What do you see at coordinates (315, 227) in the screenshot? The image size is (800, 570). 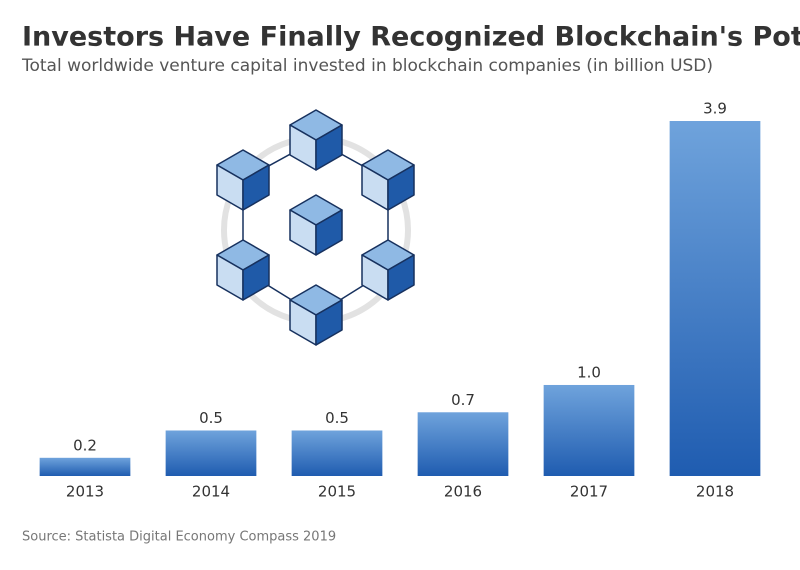 I see `blockchain-illustration` at bounding box center [315, 227].